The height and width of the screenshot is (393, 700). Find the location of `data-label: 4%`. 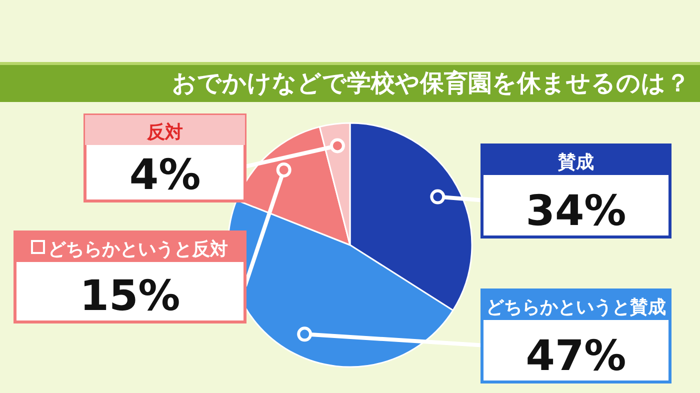

data-label: 4% is located at coordinates (165, 174).